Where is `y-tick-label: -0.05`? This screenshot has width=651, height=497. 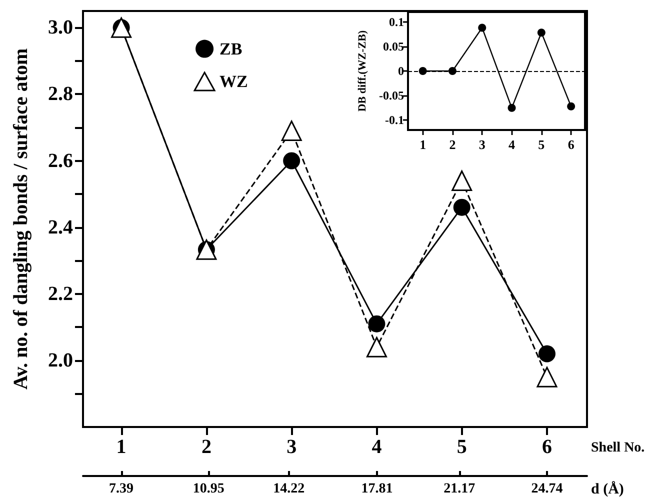
y-tick-label: -0.05 is located at coordinates (391, 95).